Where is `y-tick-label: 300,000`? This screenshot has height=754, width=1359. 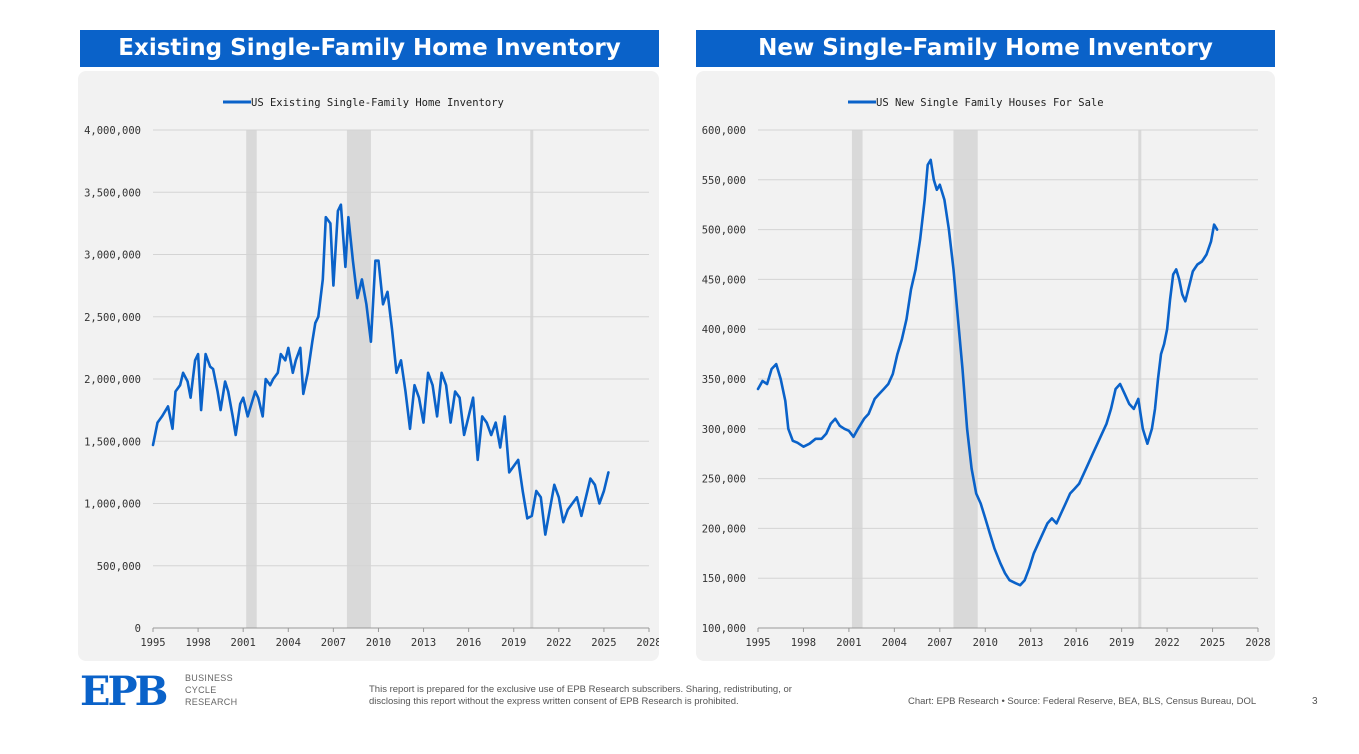 y-tick-label: 300,000 is located at coordinates (724, 430).